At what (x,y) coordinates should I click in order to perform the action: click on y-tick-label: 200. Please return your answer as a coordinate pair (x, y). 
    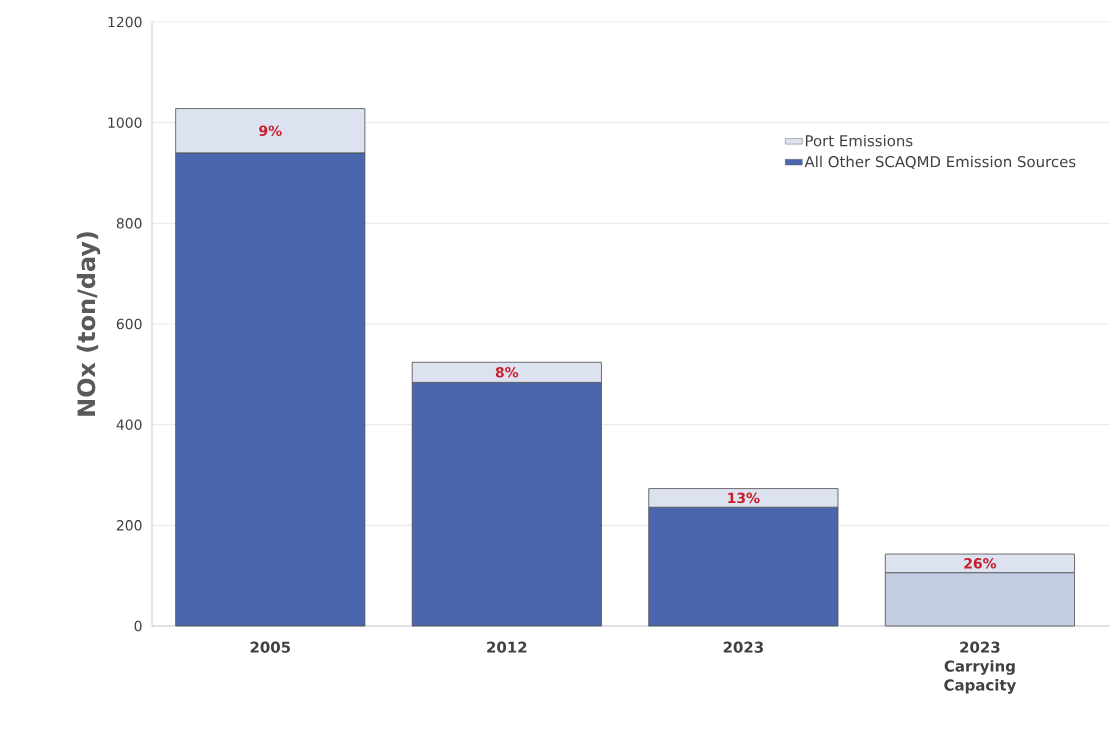
    Looking at the image, I should click on (129, 525).